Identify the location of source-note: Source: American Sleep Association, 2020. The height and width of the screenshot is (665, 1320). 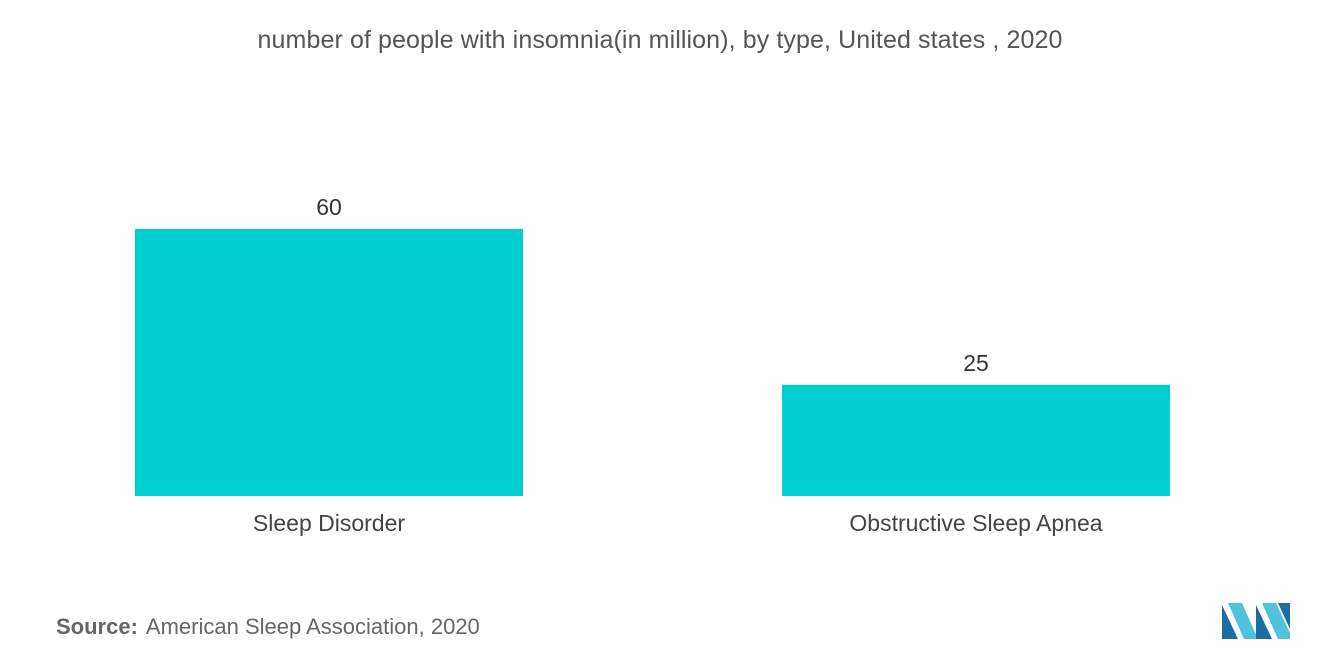
(268, 627).